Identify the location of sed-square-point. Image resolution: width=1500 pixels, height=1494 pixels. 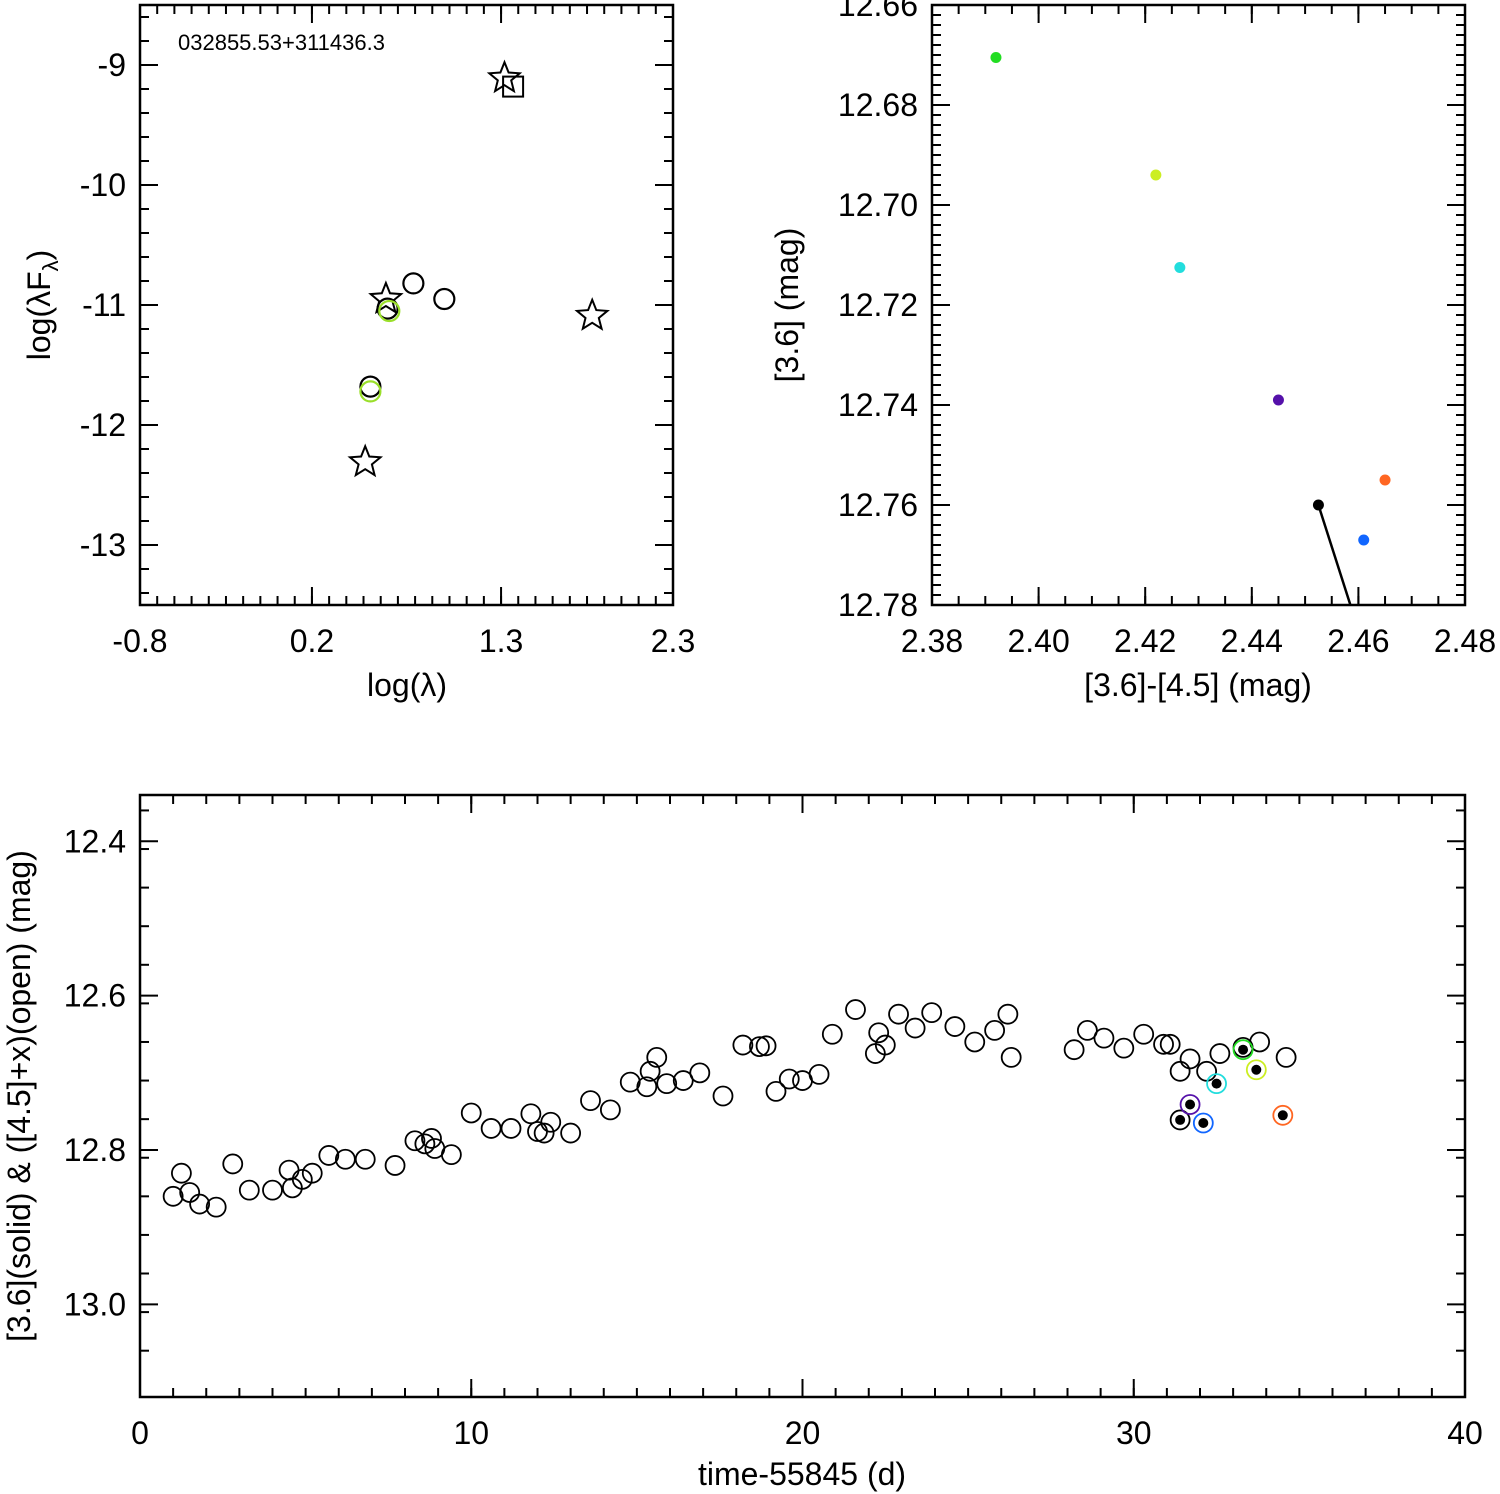
(513, 86).